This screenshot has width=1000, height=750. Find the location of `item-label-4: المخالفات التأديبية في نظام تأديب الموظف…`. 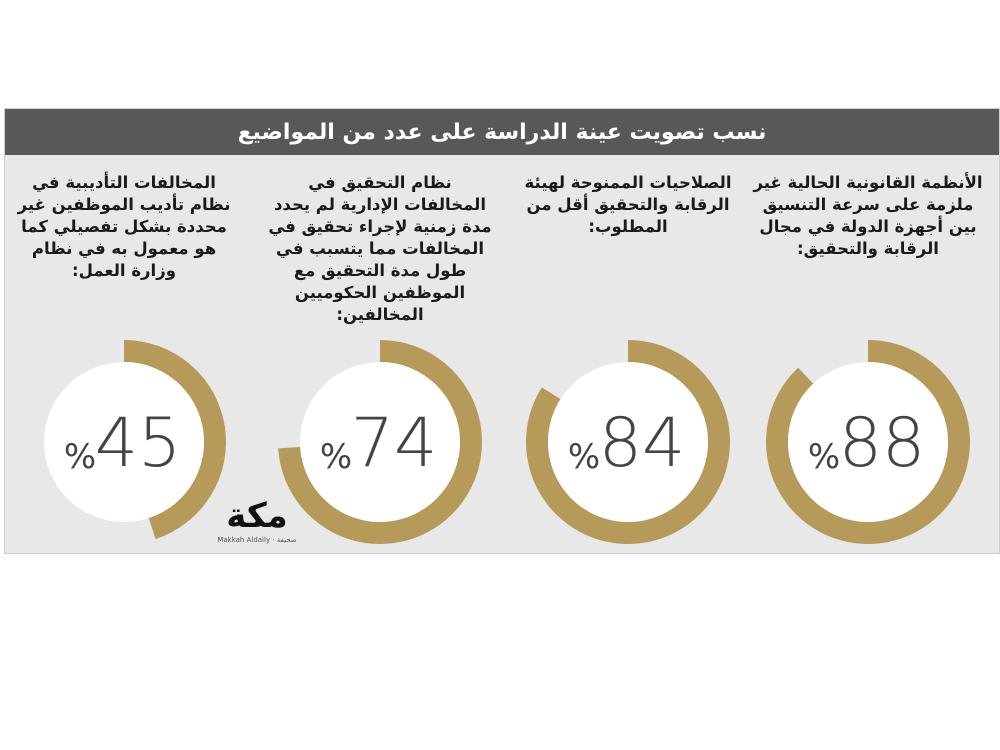

item-label-4: المخالفات التأديبية في نظام تأديب الموظف… is located at coordinates (124, 226).